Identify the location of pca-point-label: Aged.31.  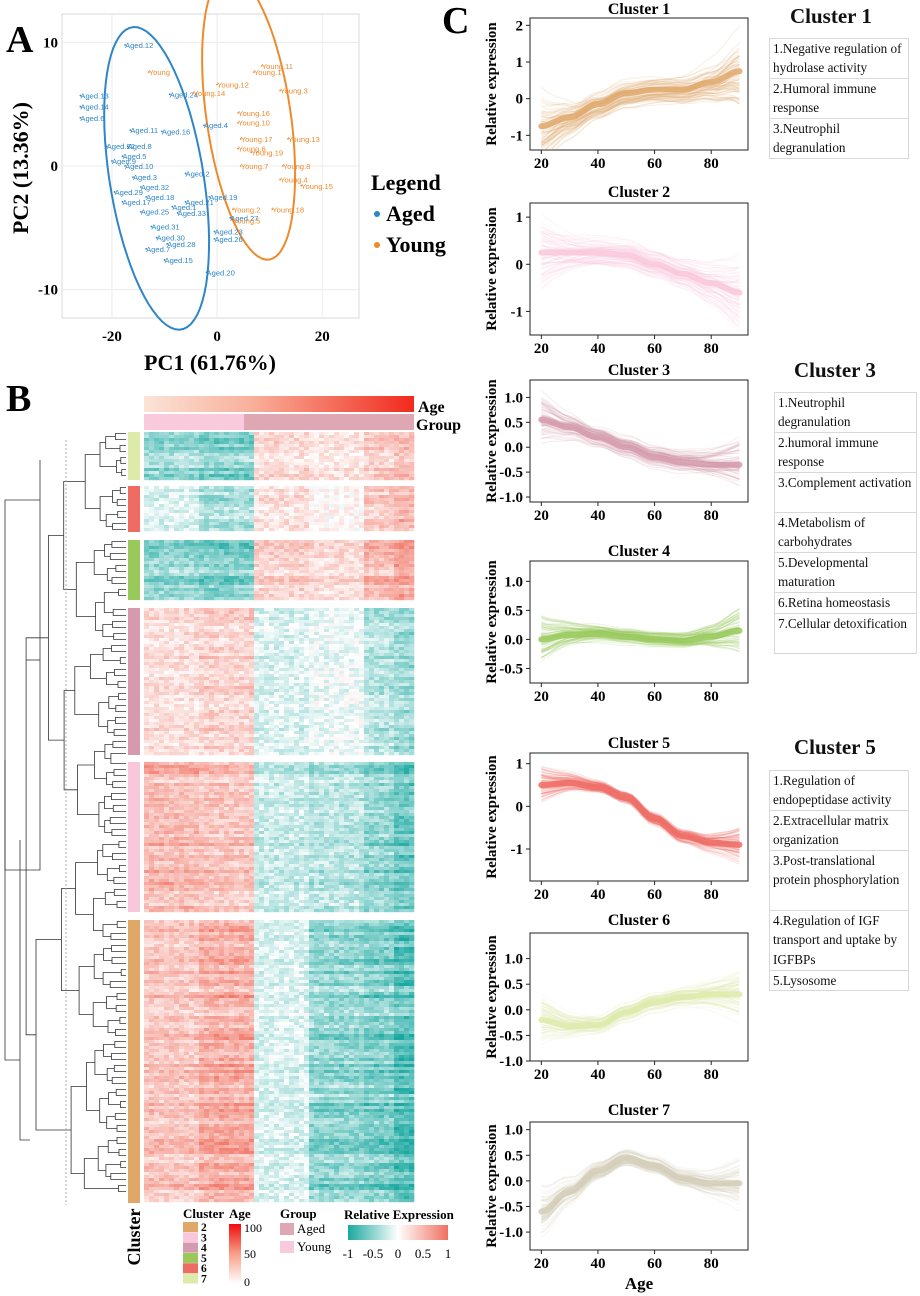
(165, 227).